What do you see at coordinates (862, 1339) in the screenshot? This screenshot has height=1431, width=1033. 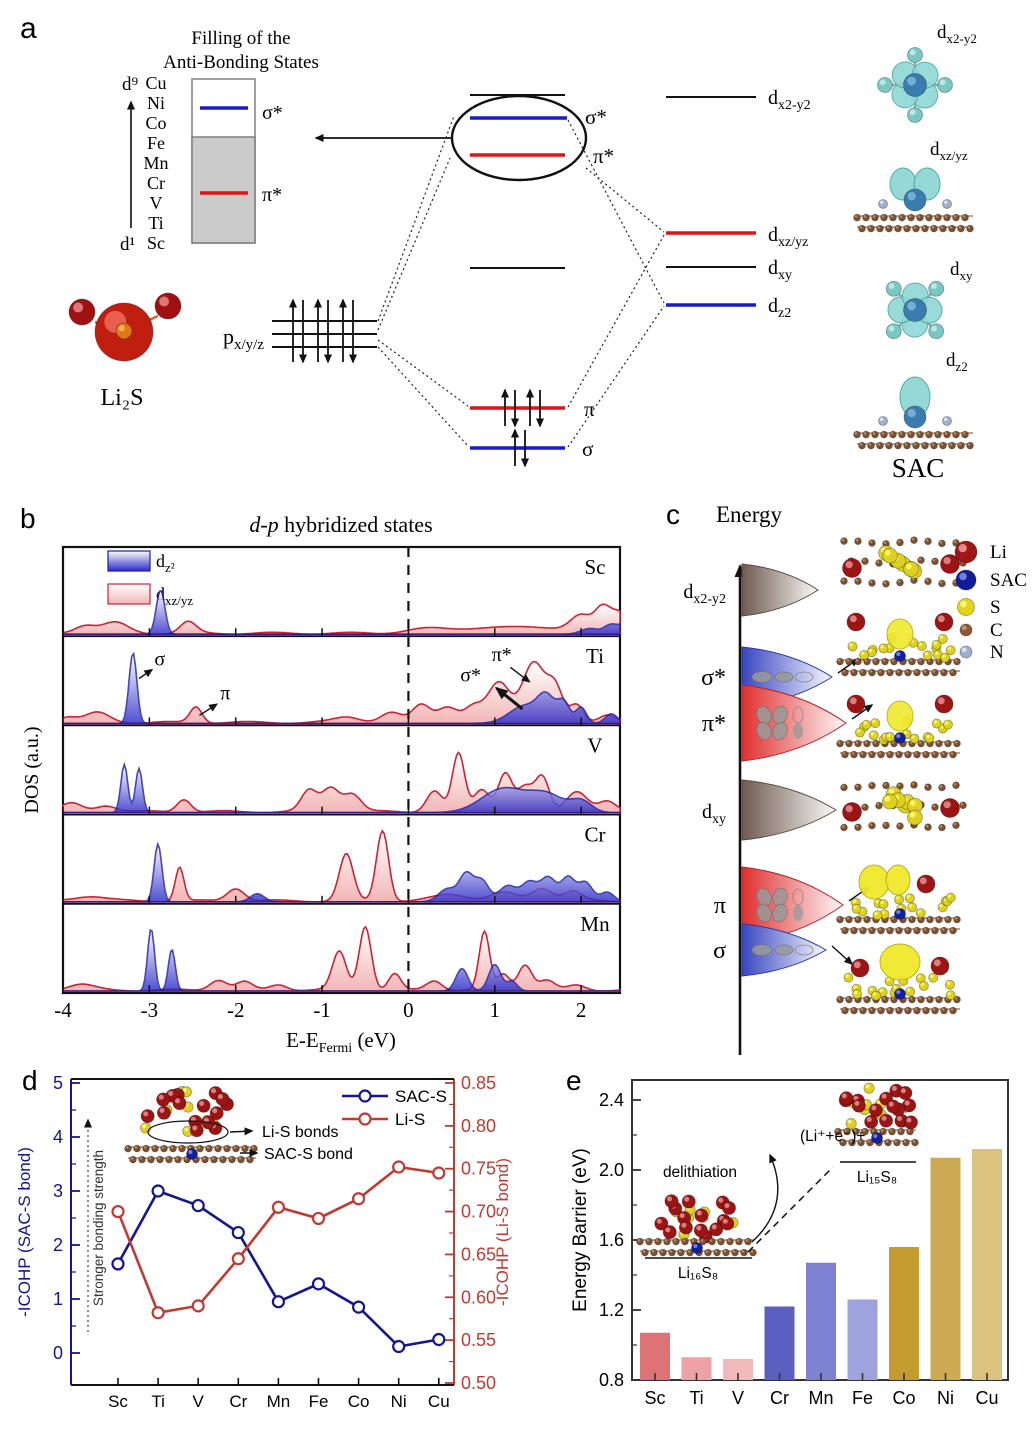 I see `bar-Fe` at bounding box center [862, 1339].